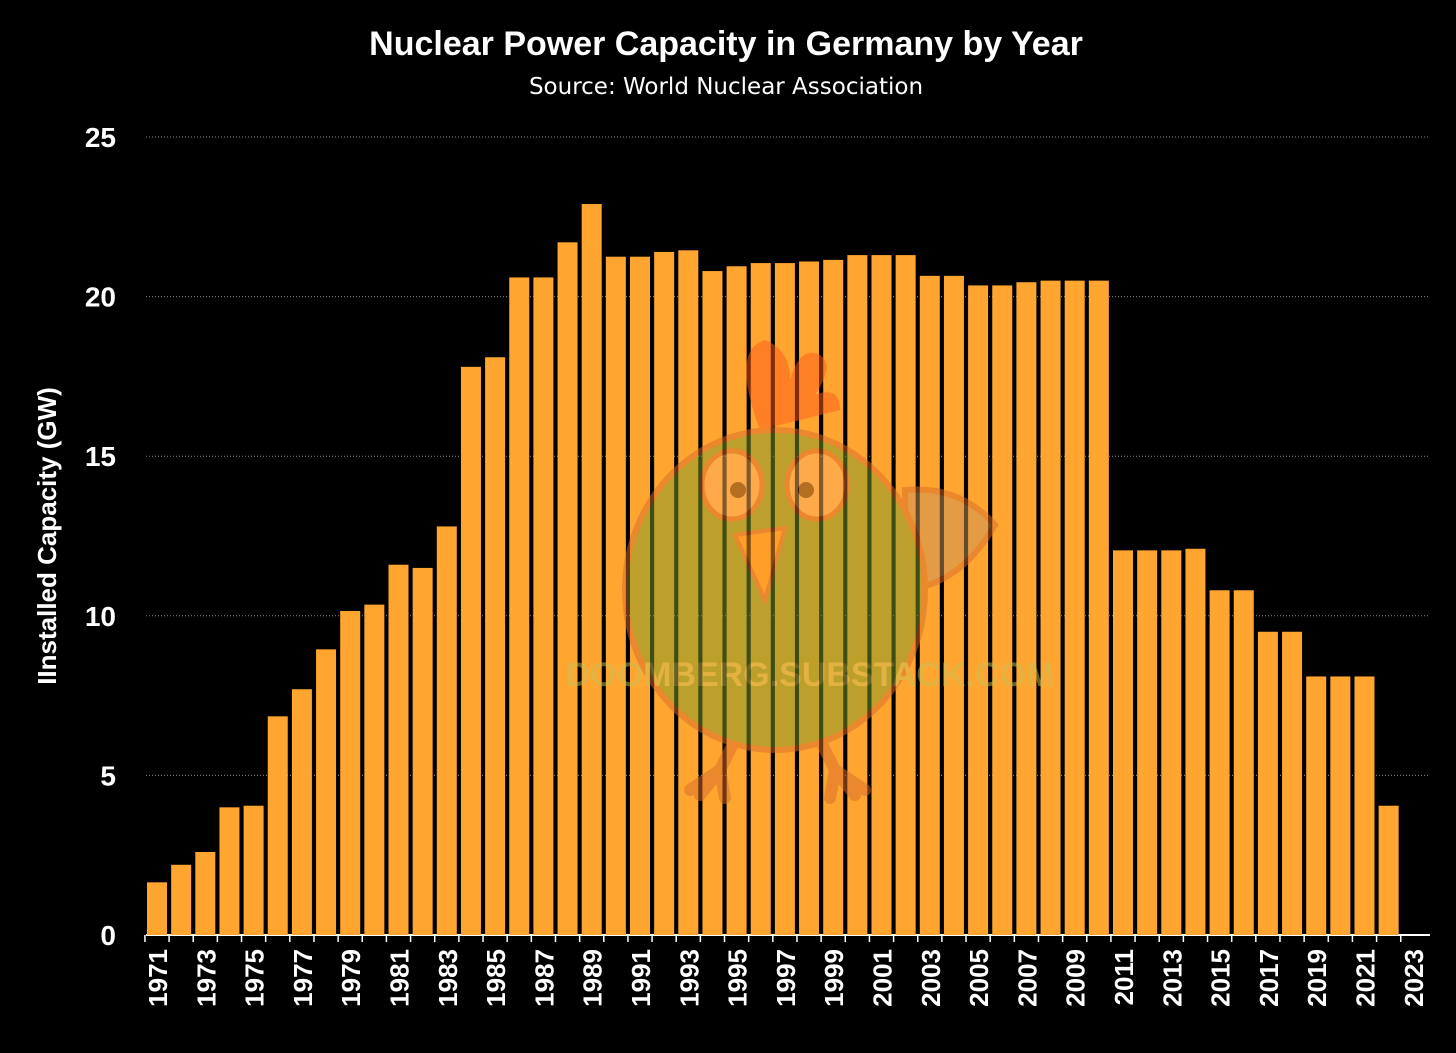 The image size is (1456, 1053). Describe the element at coordinates (1147, 742) in the screenshot. I see `bar-2012` at that location.